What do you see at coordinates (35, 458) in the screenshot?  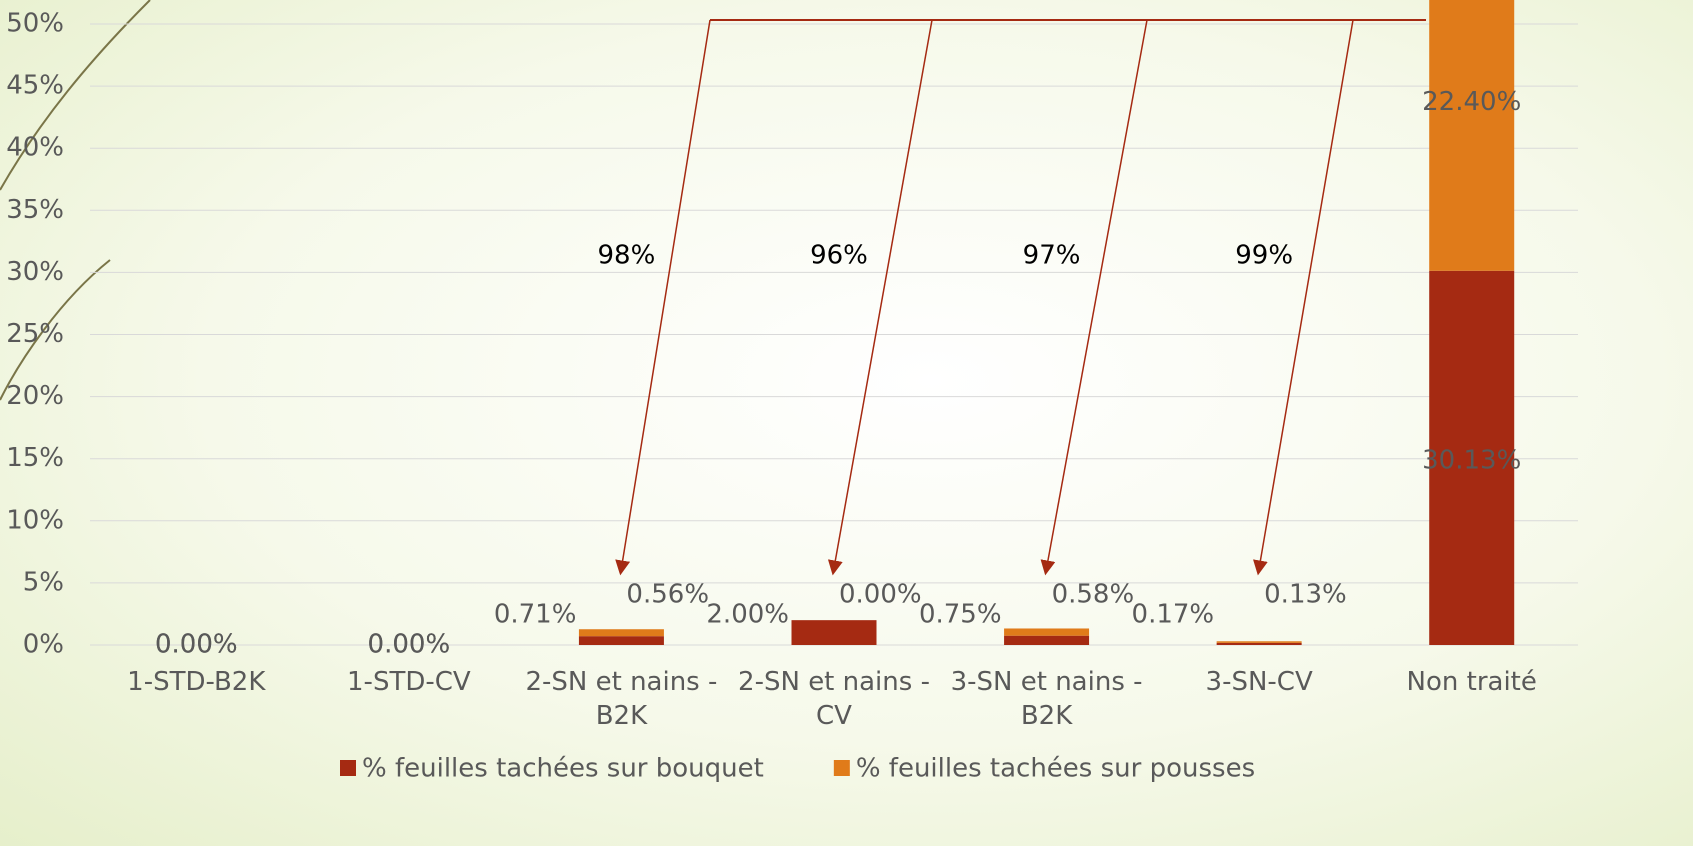 I see `y-tick-label: 15%` at bounding box center [35, 458].